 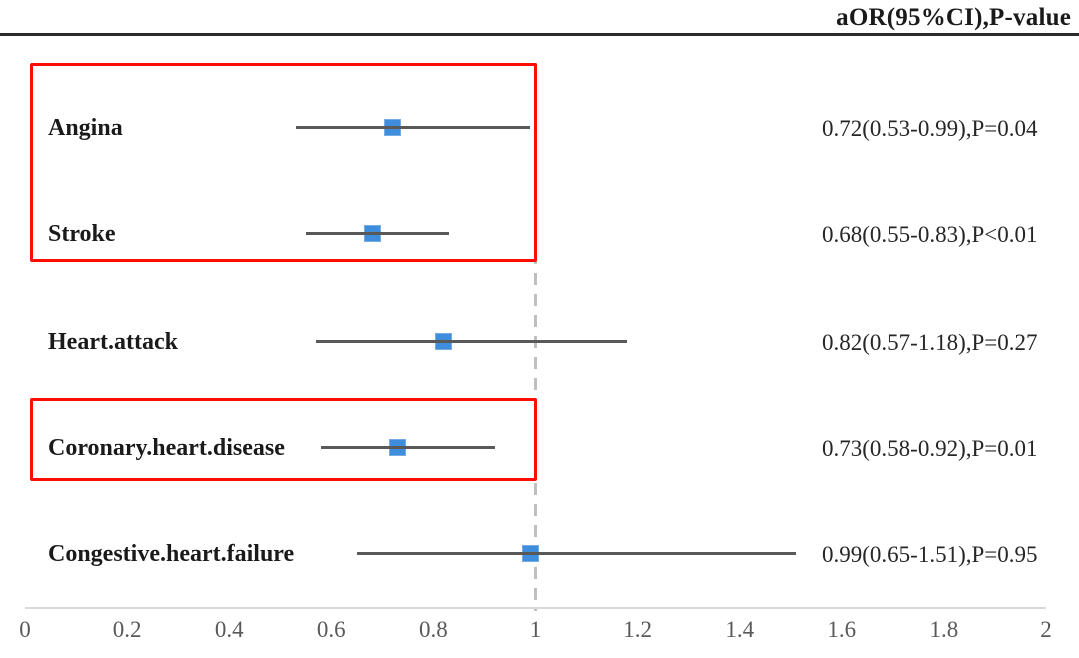 I want to click on x-axis-line, so click(x=535, y=608).